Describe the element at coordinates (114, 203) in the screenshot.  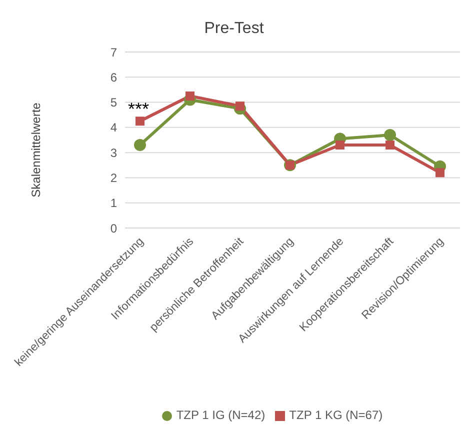
I see `y-tick-label: 1` at that location.